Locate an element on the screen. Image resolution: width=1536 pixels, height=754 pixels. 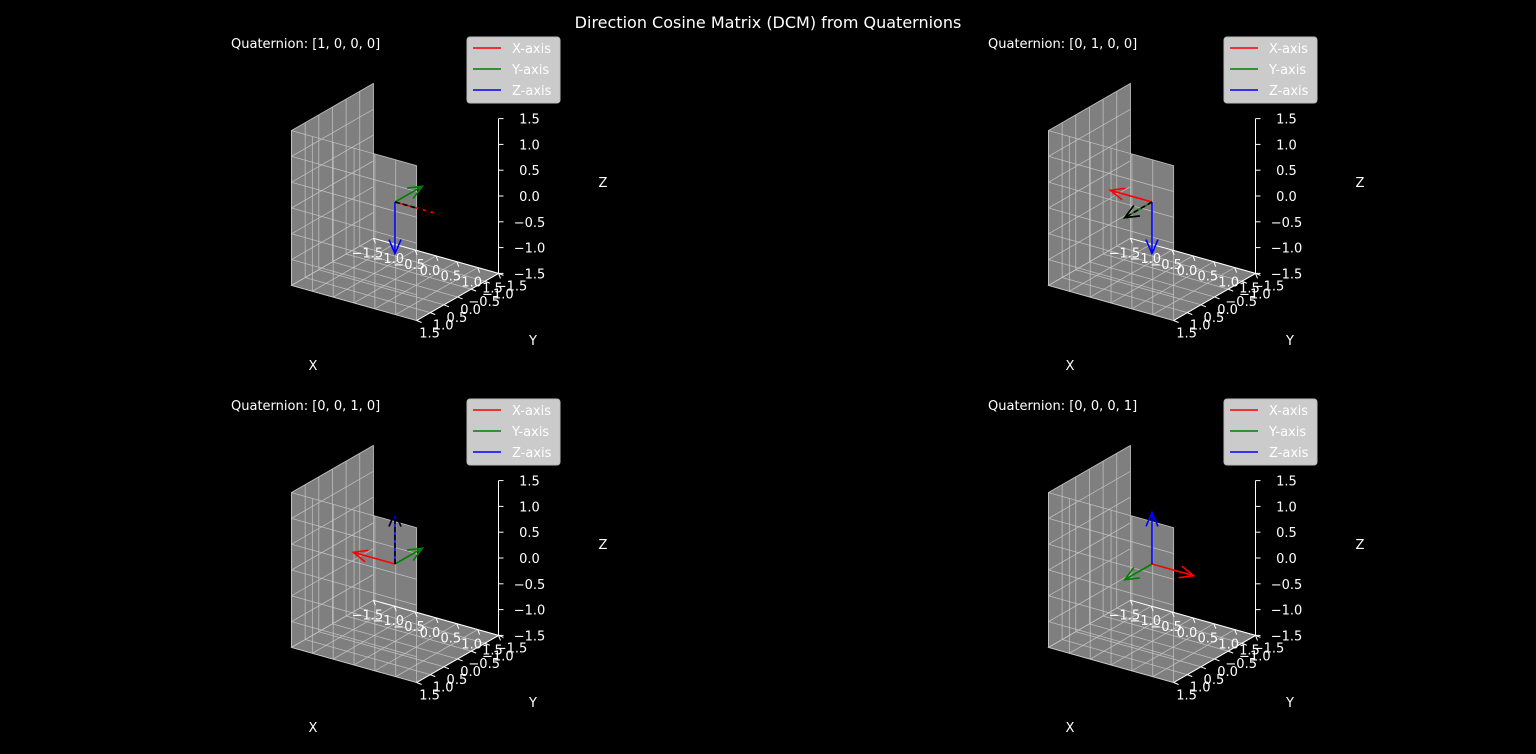
legend-box is located at coordinates (1270, 70).